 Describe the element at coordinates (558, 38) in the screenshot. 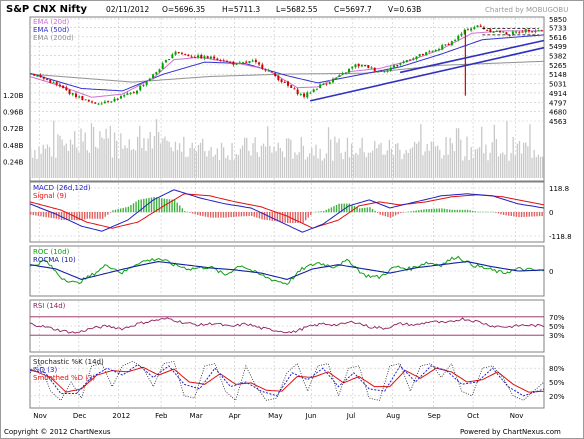

I see `price-tick-label: 5616` at that location.